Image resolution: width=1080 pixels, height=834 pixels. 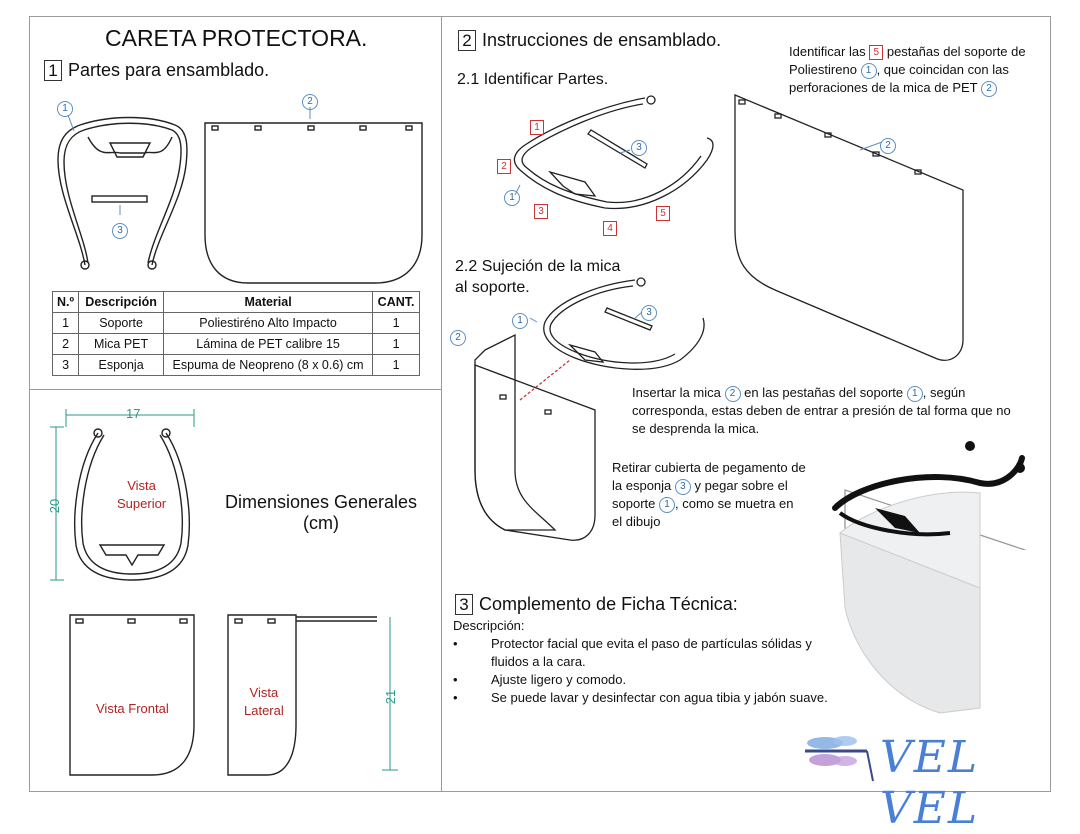 What do you see at coordinates (645, 680) in the screenshot?
I see `description-item: Ajuste ligero y comodo.` at bounding box center [645, 680].